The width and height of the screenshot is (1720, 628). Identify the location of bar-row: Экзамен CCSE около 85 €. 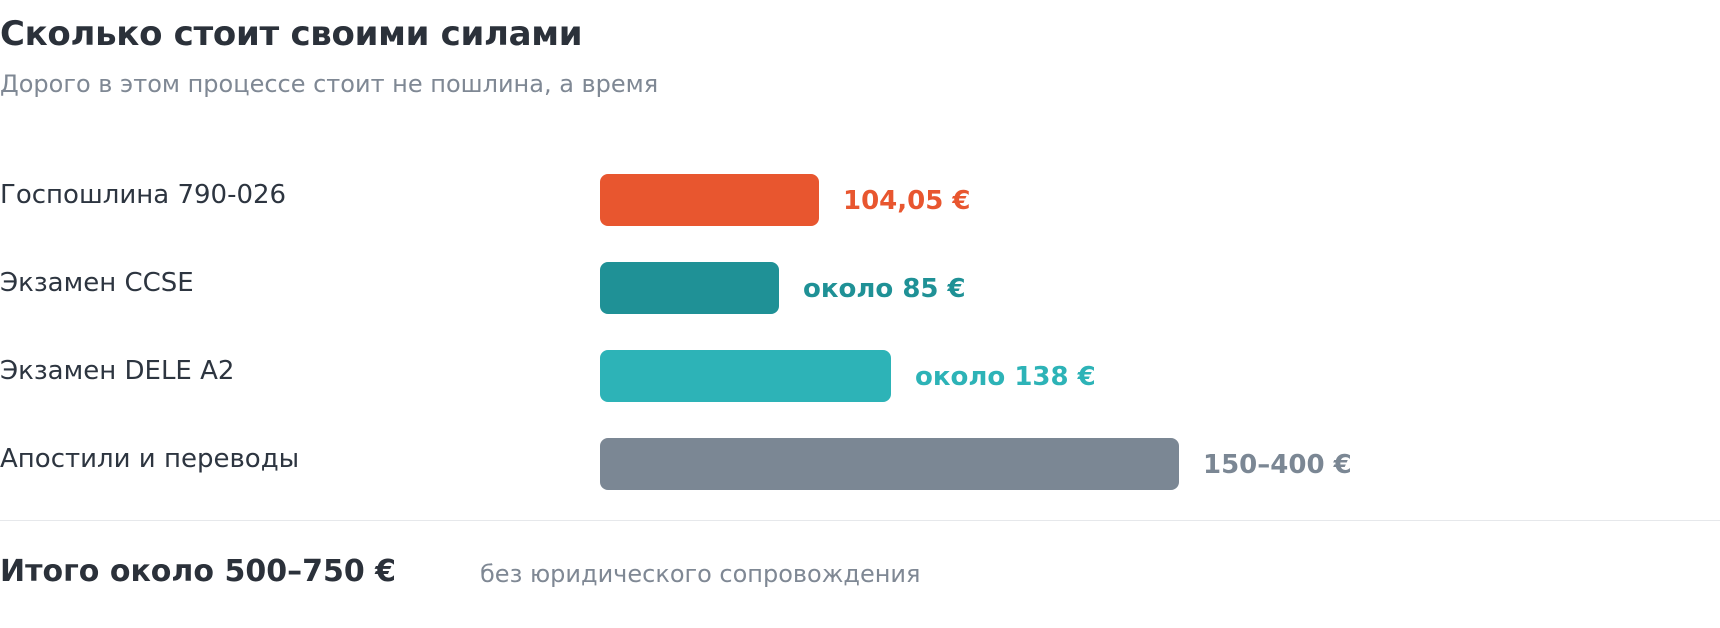
(860, 290).